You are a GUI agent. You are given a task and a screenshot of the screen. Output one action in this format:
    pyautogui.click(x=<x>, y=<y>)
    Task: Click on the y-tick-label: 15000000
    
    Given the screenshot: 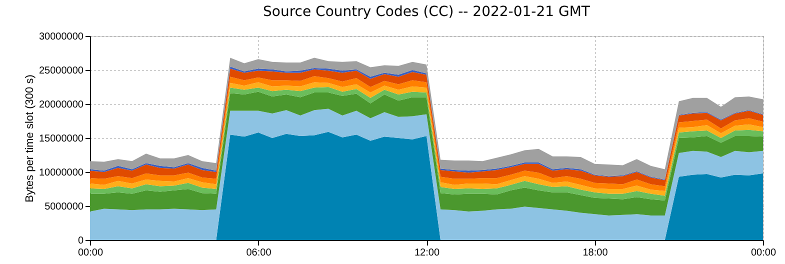 What is the action you would take?
    pyautogui.click(x=61, y=139)
    